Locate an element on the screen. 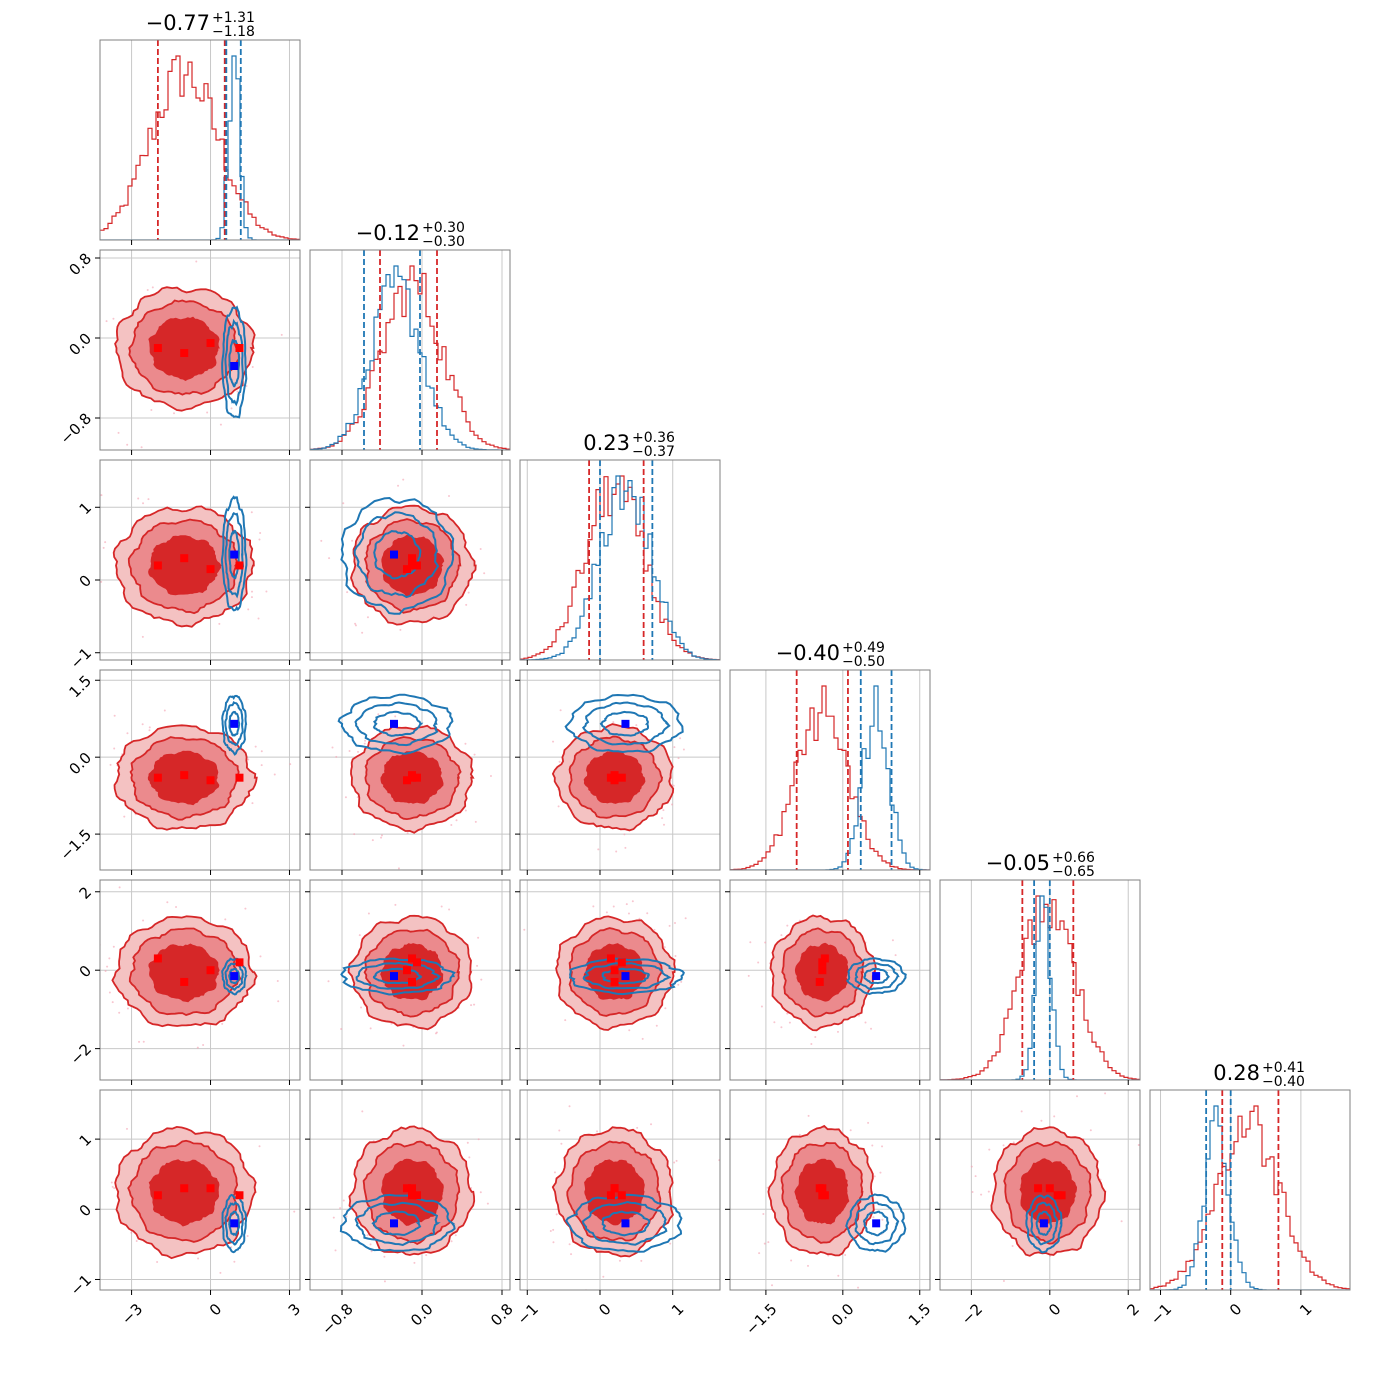 This screenshot has width=1390, height=1390. panel-title-minus: −0.37 is located at coordinates (653, 452).